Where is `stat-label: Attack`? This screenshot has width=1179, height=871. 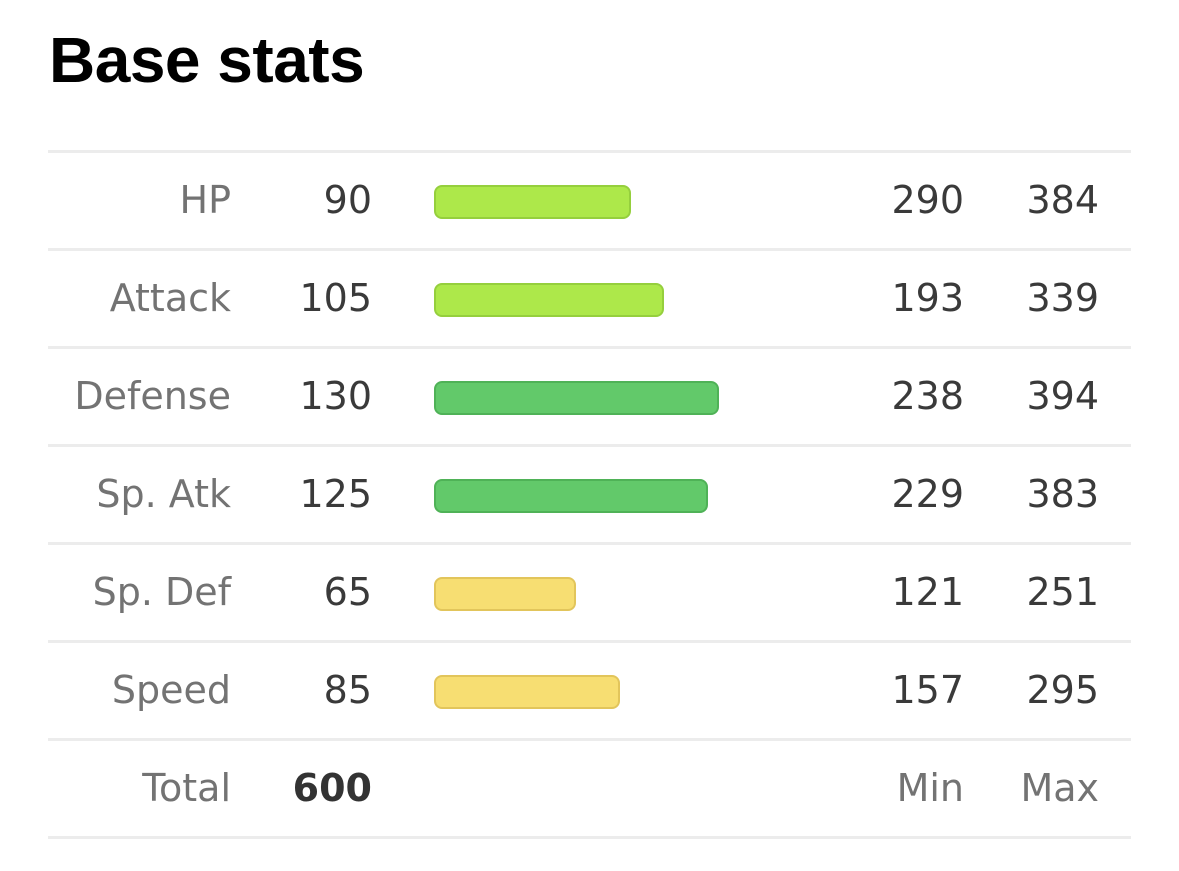
stat-label: Attack is located at coordinates (170, 298).